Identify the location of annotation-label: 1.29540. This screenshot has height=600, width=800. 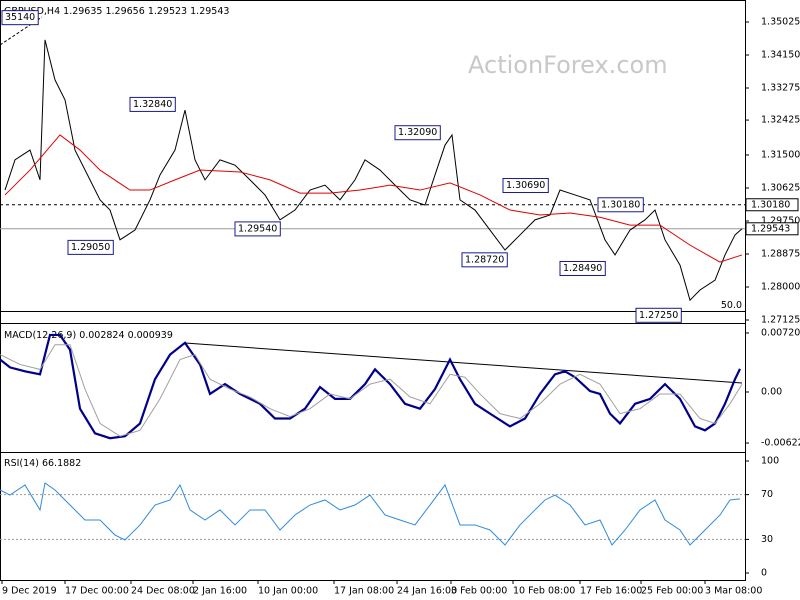
(257, 228).